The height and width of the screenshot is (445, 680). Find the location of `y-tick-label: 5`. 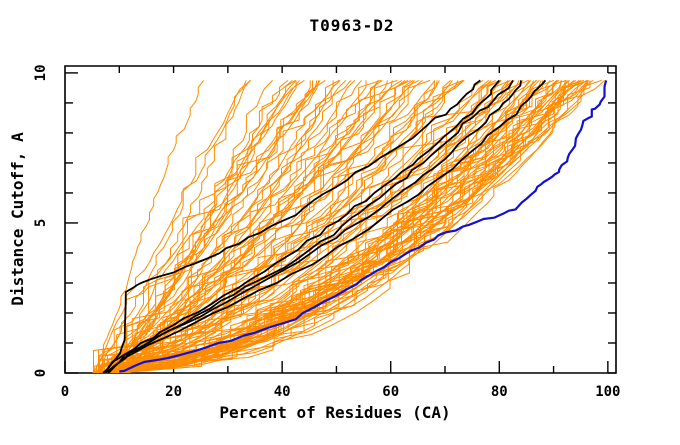

y-tick-label: 5 is located at coordinates (41, 223).